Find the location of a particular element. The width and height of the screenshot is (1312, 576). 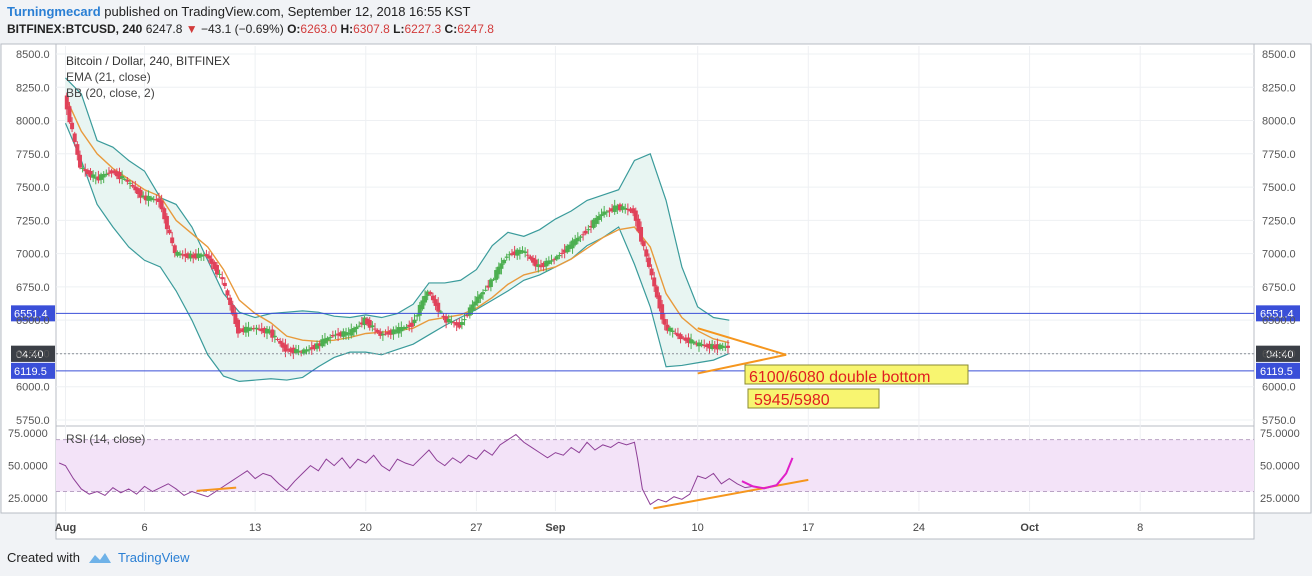

symbol-label: BITFINEX:BTCUSD, 240 is located at coordinates (75, 29).